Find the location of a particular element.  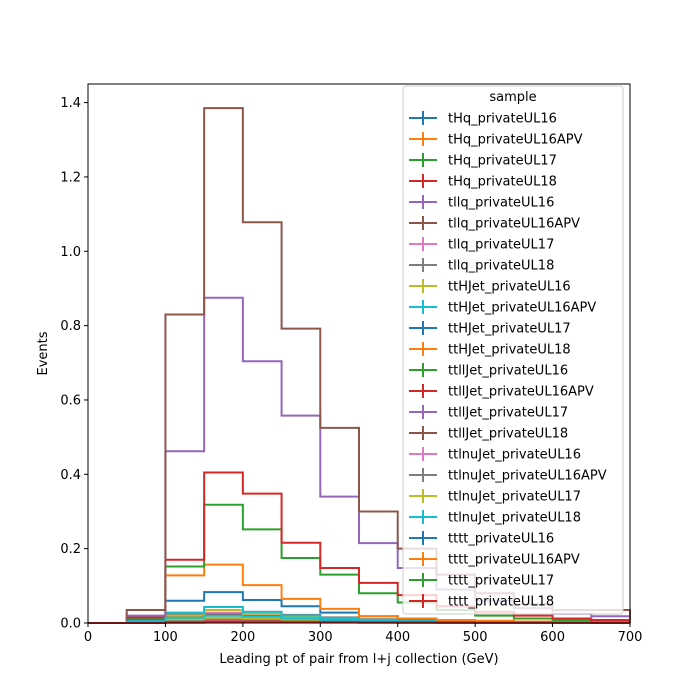

legend-entry: ttHJet_privateUL18 is located at coordinates (490, 350).